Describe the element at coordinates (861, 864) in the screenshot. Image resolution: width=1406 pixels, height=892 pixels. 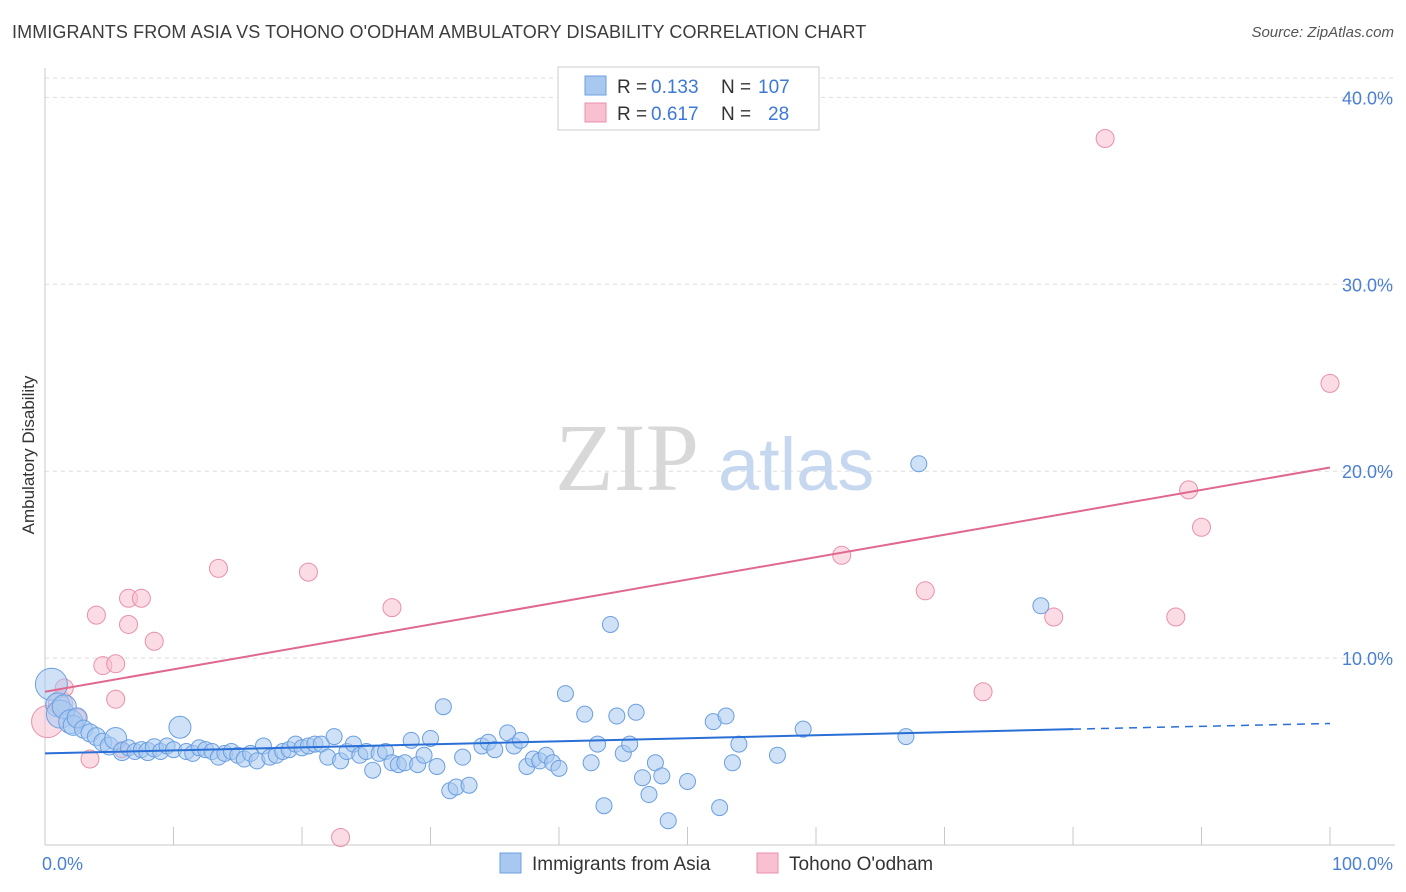
I see `bottom-legend-tohono: Tohono O'odham` at that location.